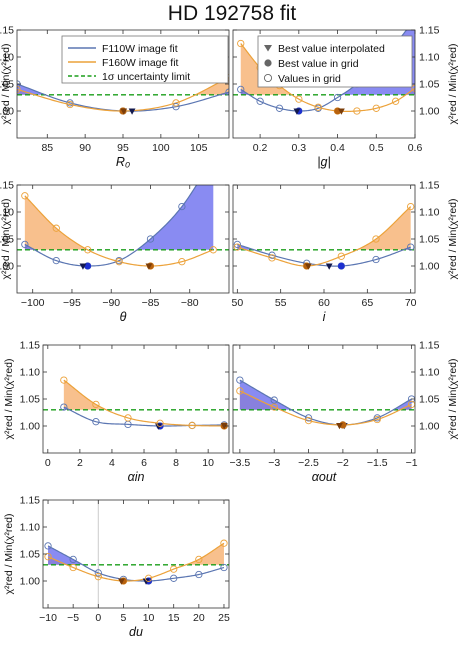  I want to click on x-tick-label: 50, so click(237, 303).